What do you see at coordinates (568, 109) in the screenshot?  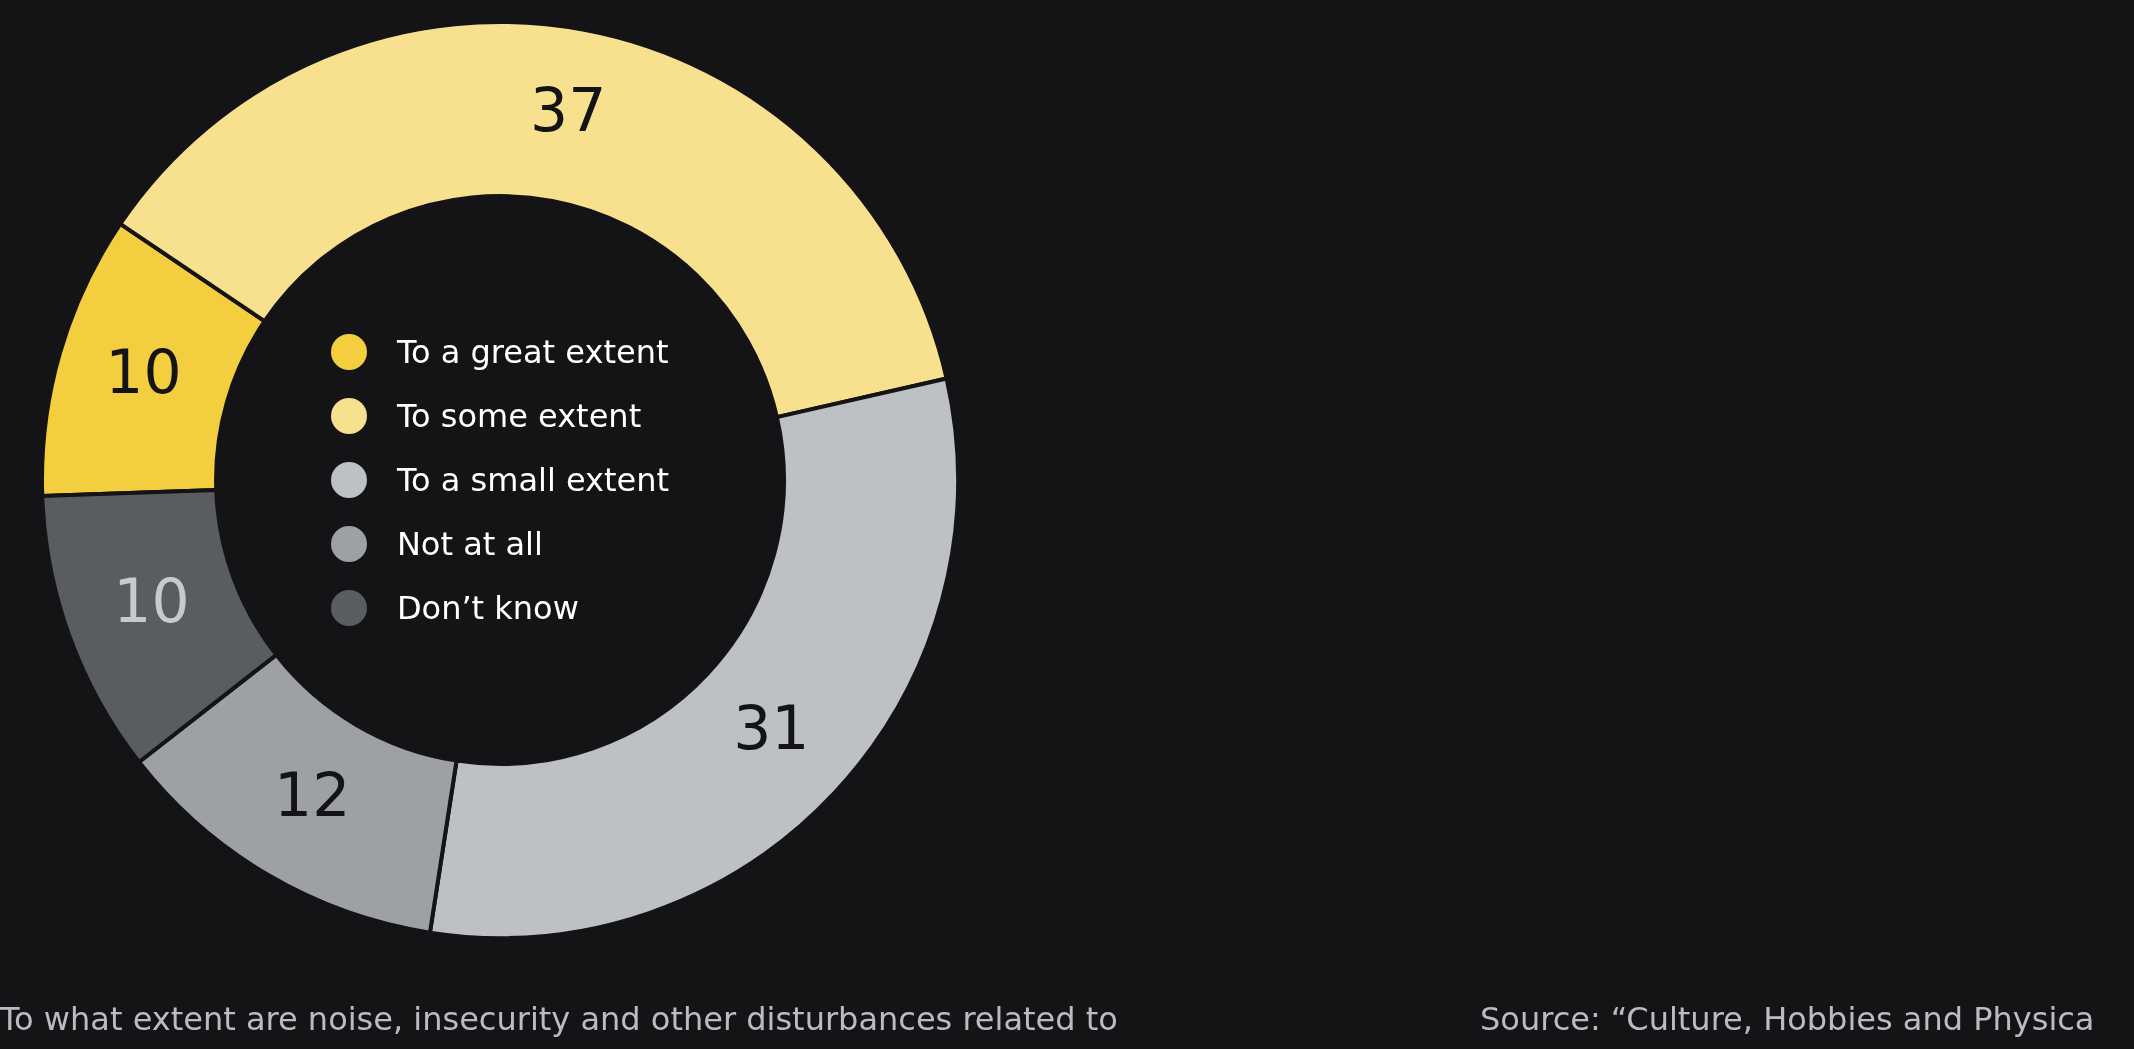 I see `data-label: 37` at bounding box center [568, 109].